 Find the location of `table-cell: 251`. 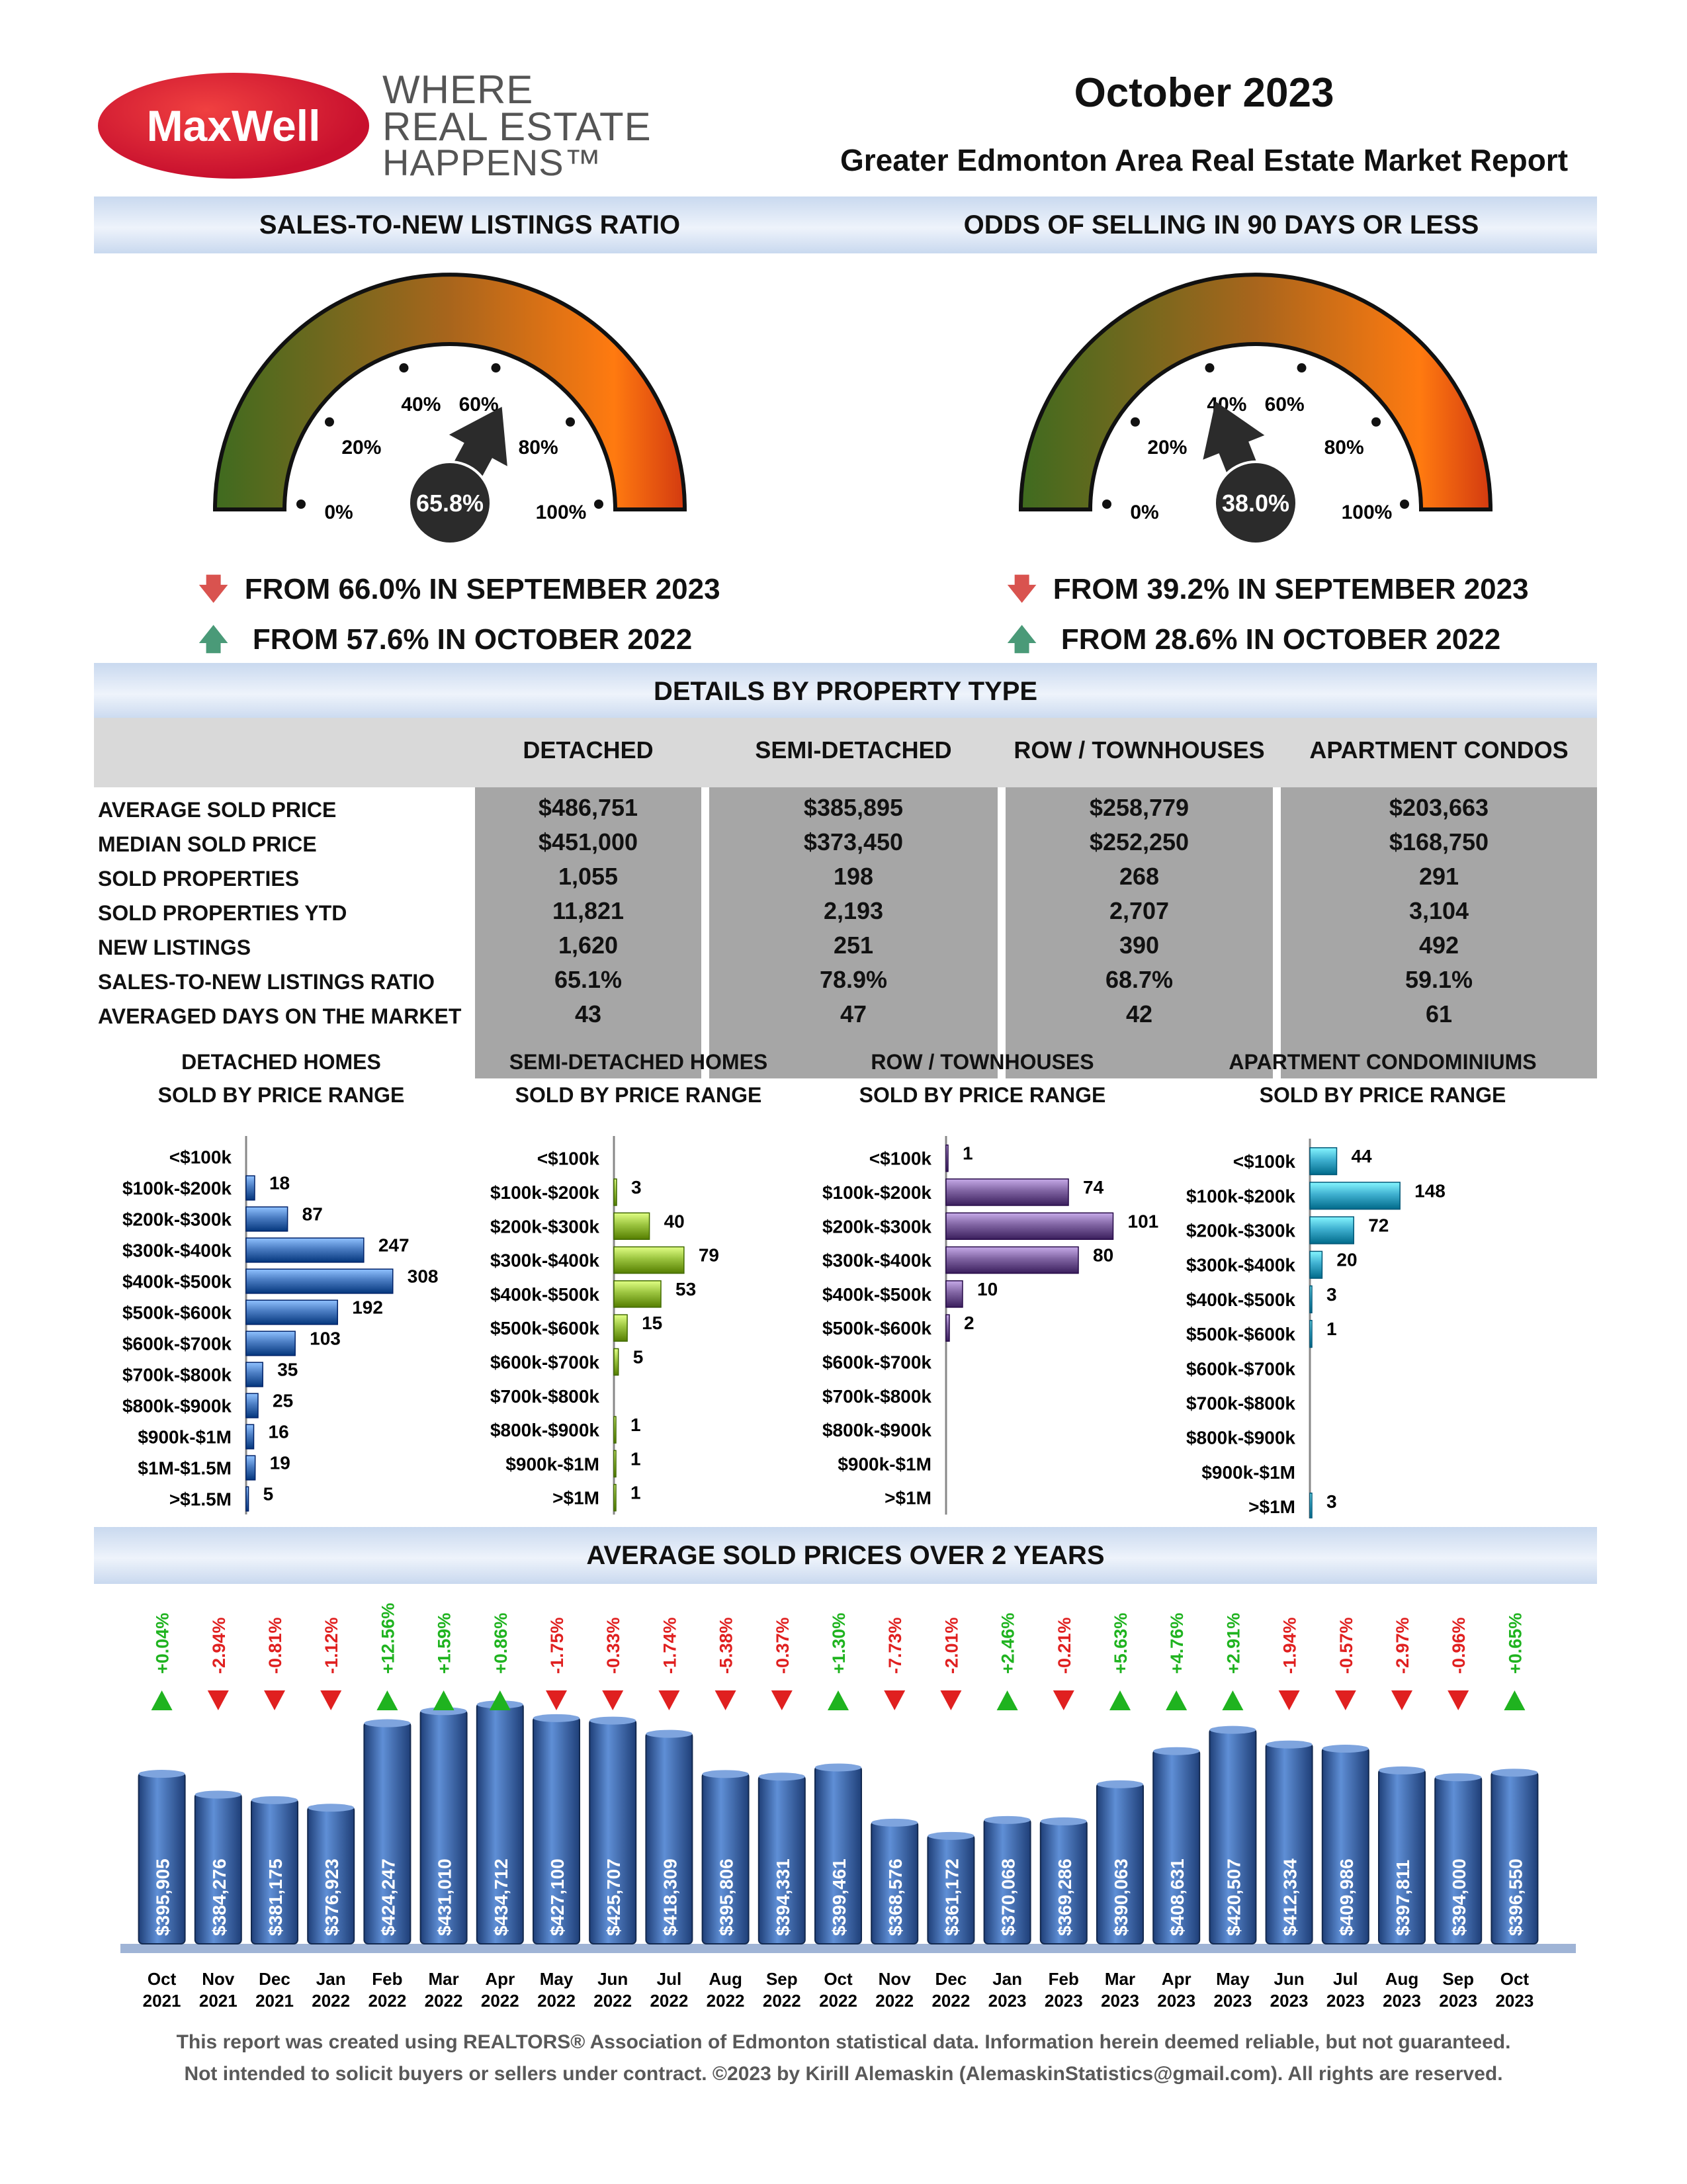

table-cell: 251 is located at coordinates (853, 946).